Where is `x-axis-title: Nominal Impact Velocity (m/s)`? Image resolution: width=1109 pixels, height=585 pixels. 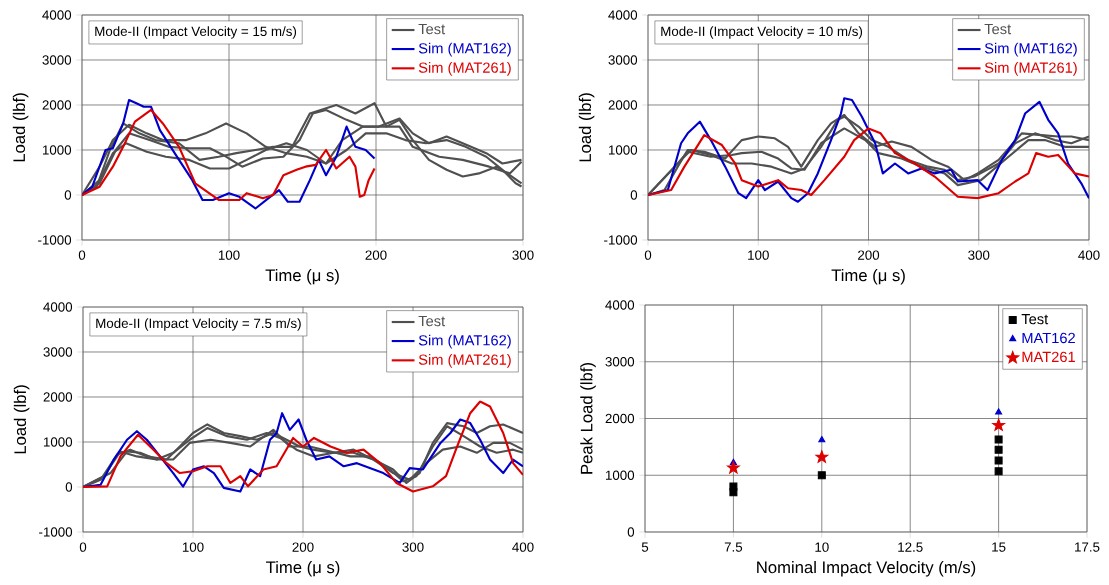 x-axis-title: Nominal Impact Velocity (m/s) is located at coordinates (866, 568).